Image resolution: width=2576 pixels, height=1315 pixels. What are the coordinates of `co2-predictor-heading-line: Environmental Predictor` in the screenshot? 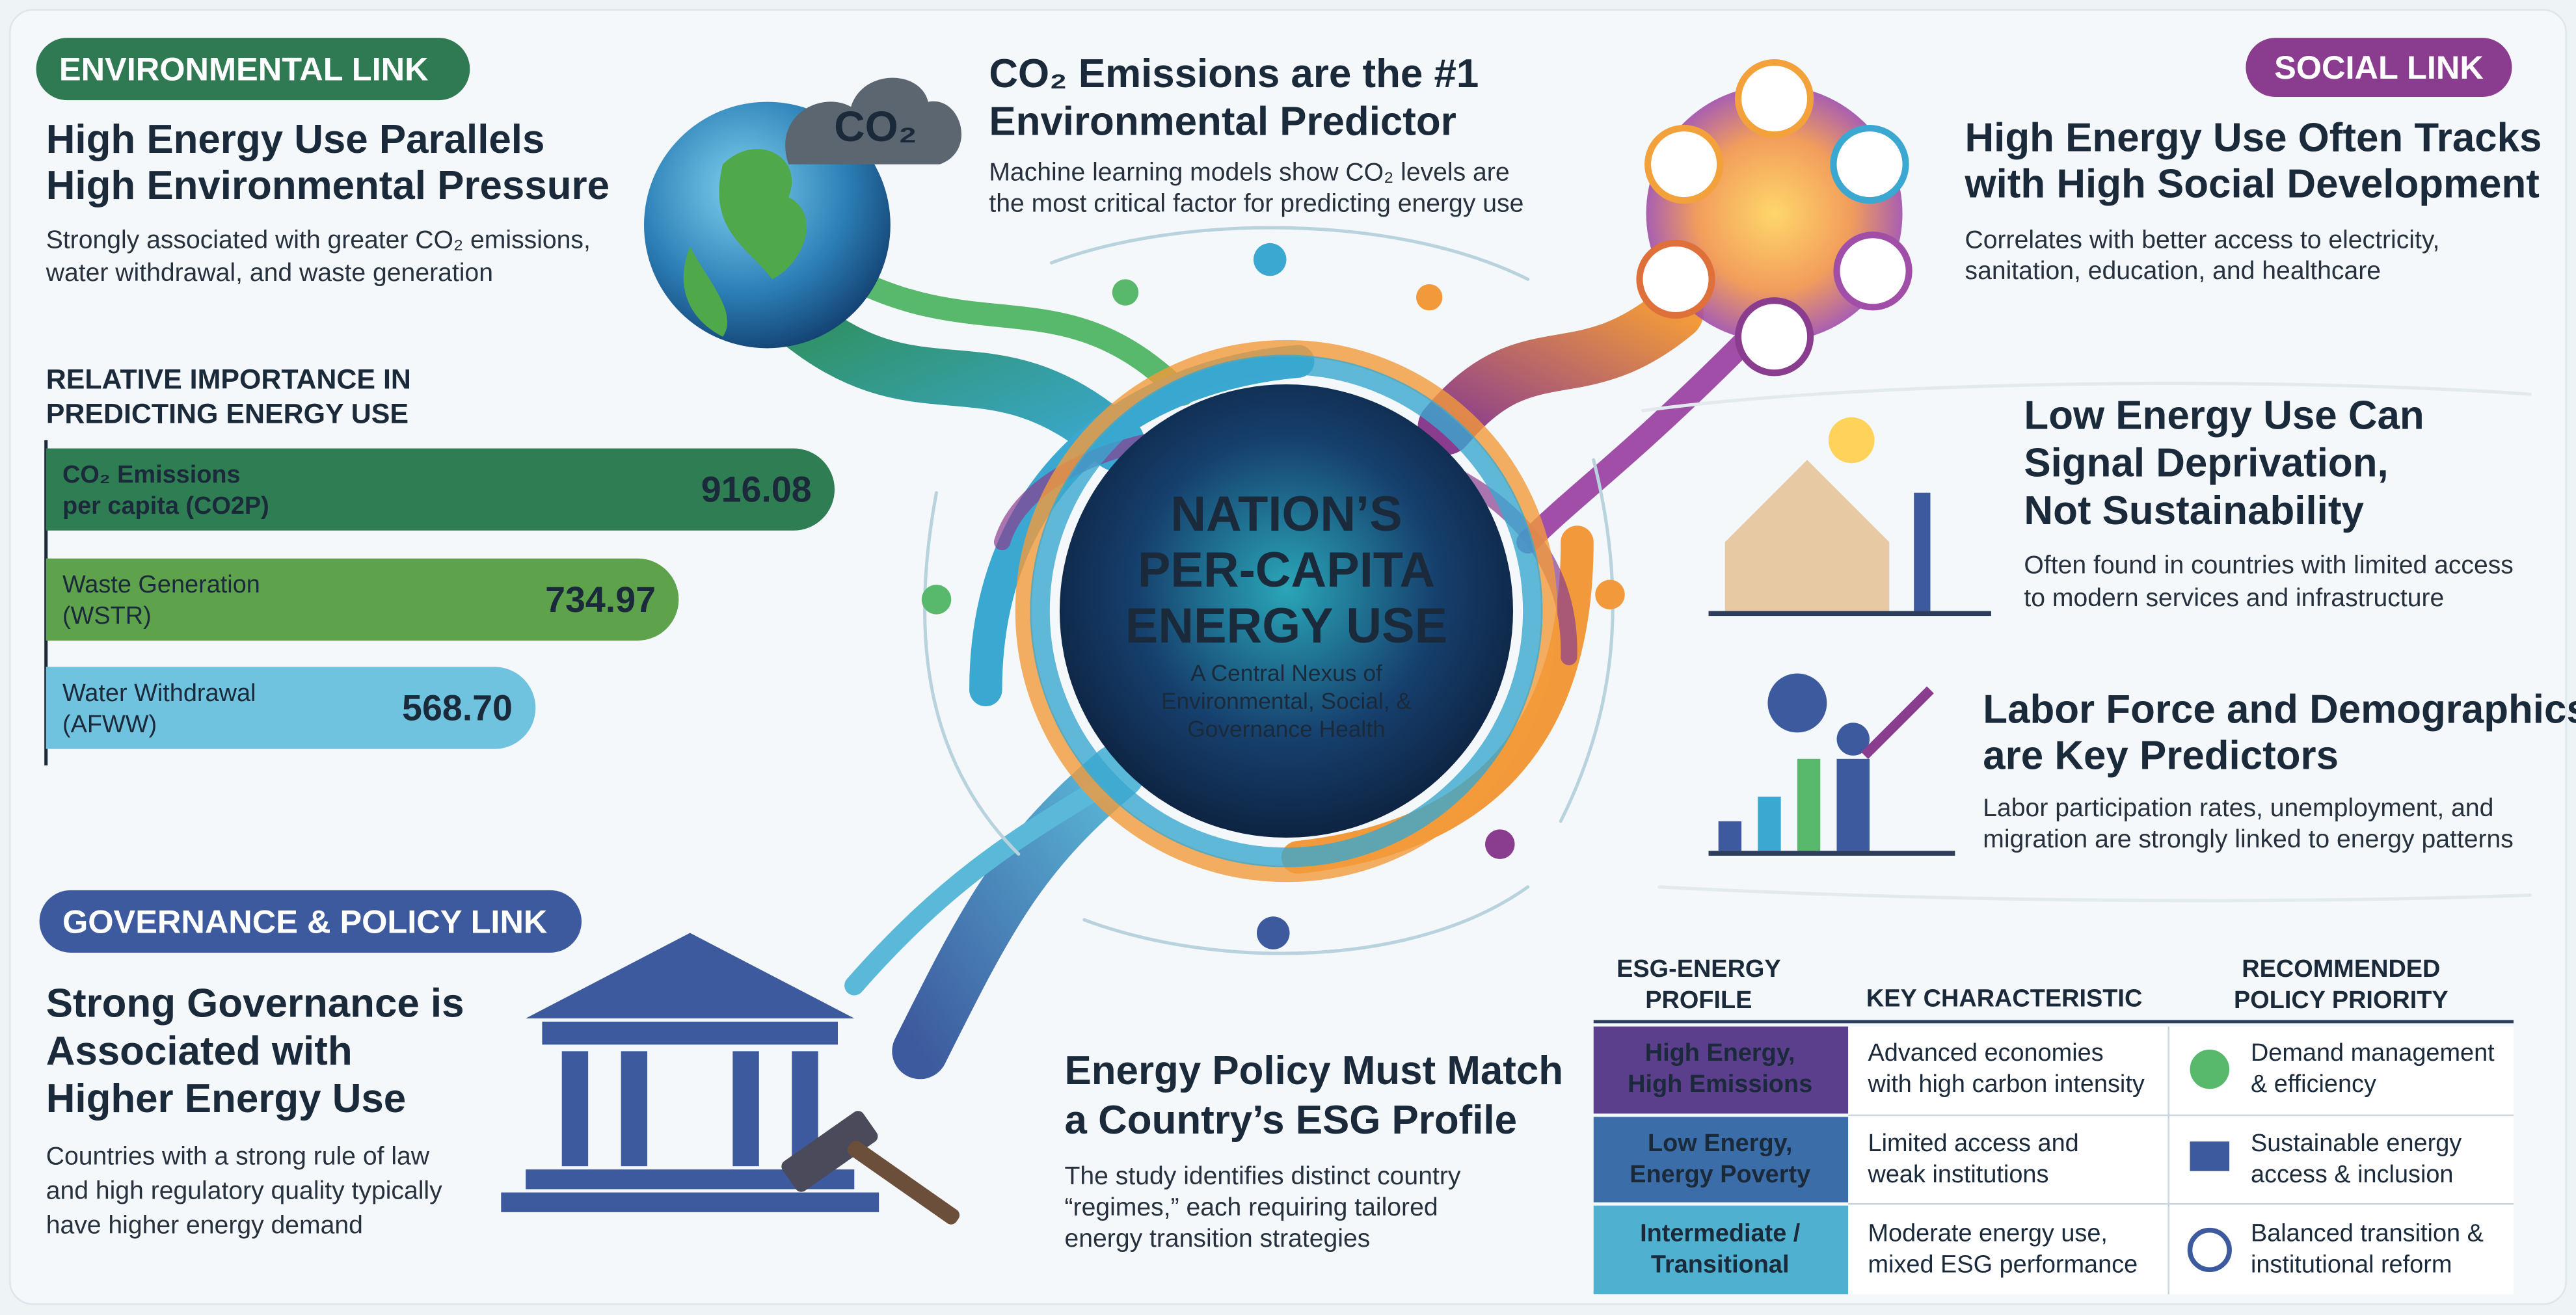 It's located at (1222, 121).